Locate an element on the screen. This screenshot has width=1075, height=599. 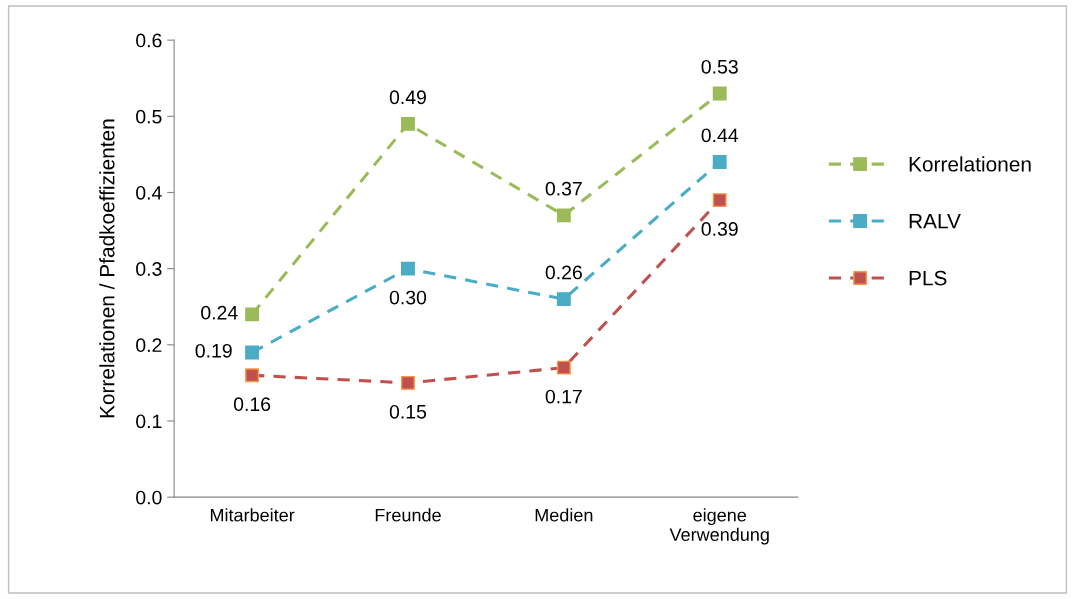
data-label: 0.53 is located at coordinates (719, 66).